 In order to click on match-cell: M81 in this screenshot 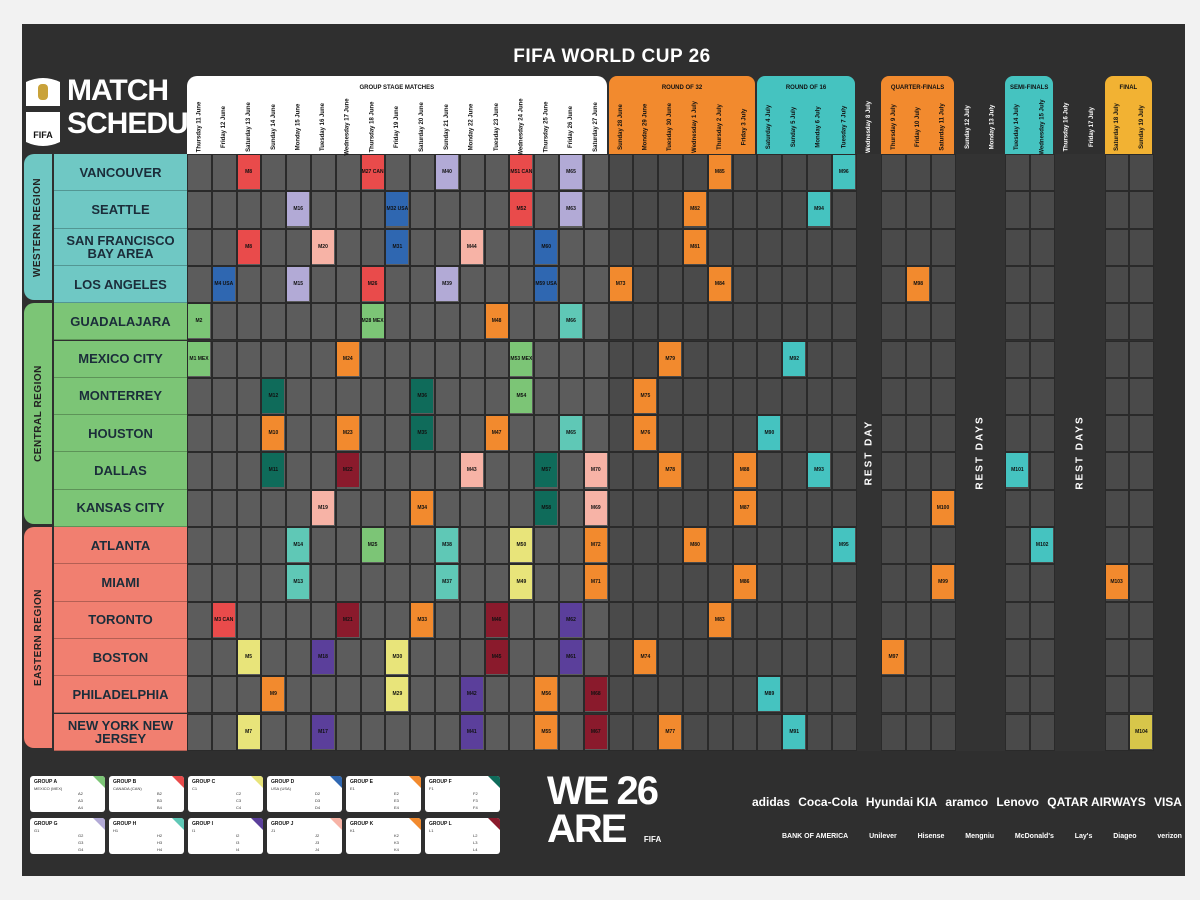, I will do `click(695, 246)`.